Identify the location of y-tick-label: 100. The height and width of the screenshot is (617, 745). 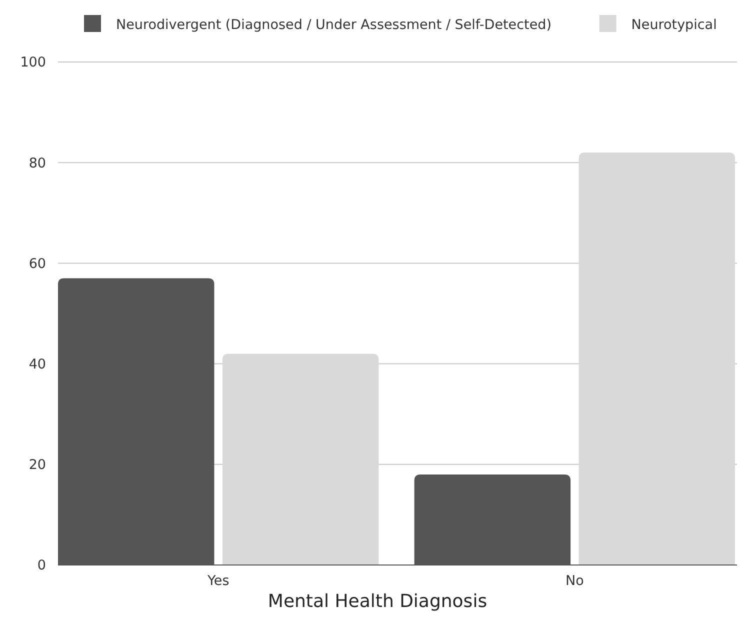
(33, 62).